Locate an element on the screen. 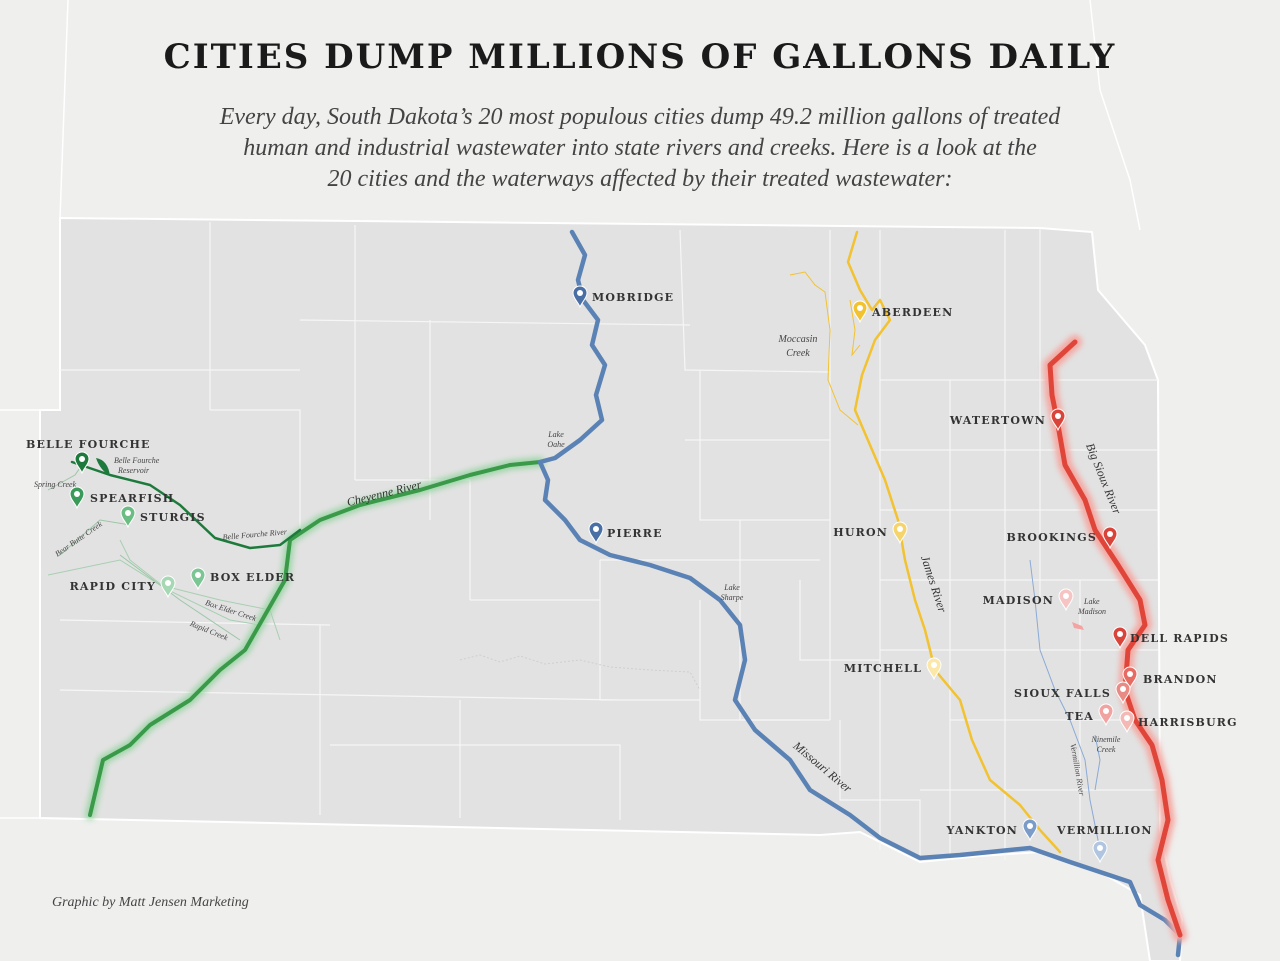 This screenshot has width=1280, height=961. city-marker: TEA is located at coordinates (1089, 715).